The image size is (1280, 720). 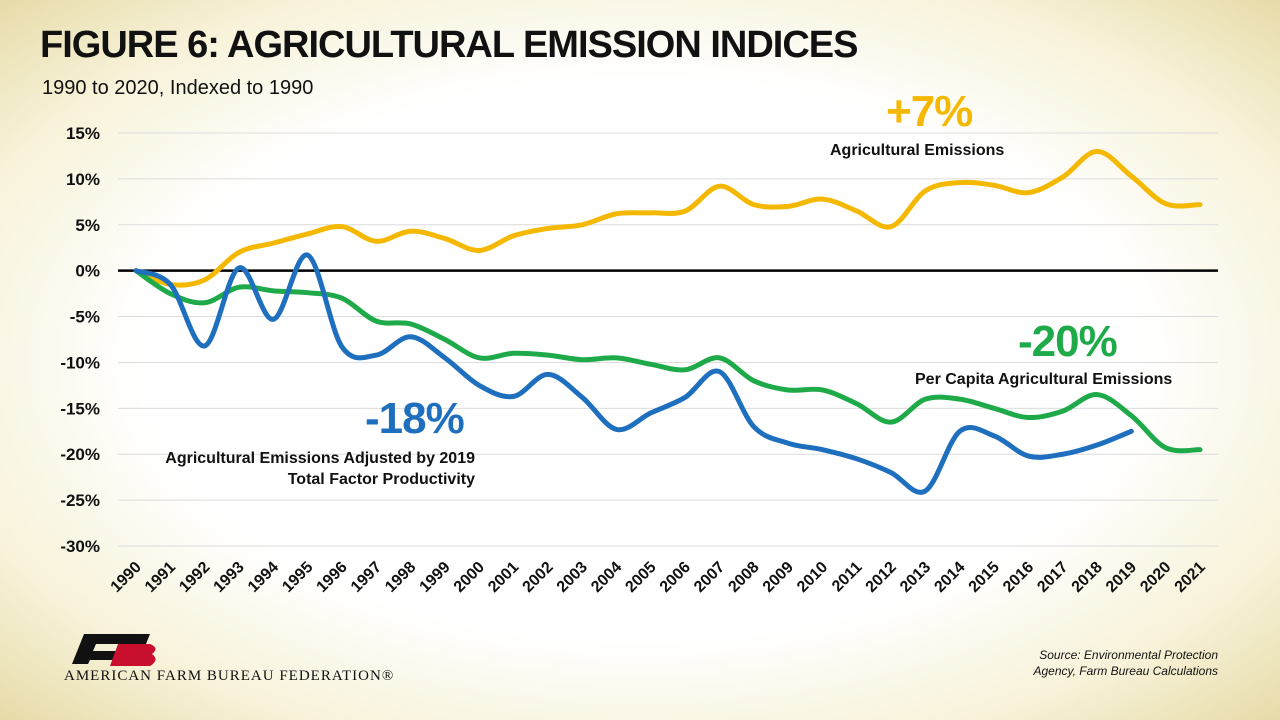 I want to click on logo, so click(x=114, y=650).